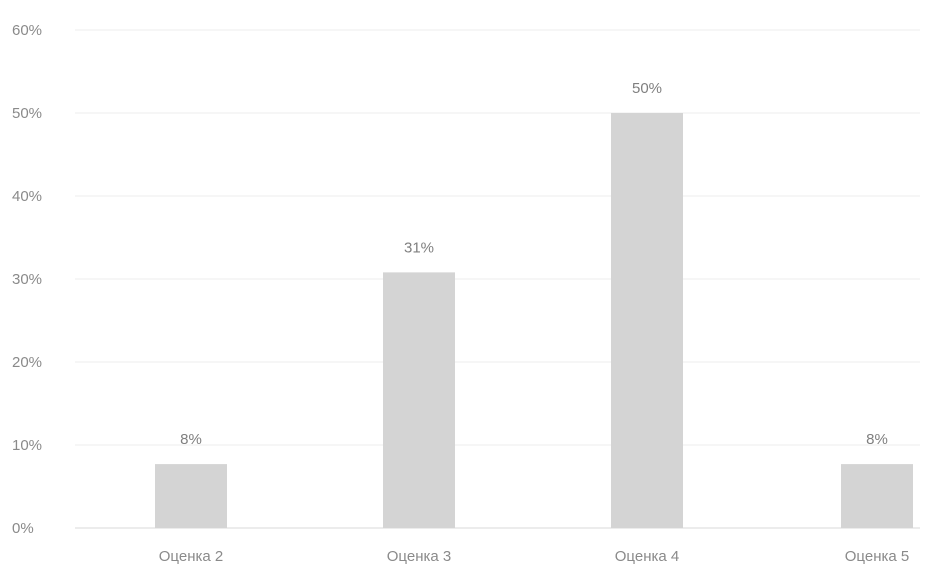 The height and width of the screenshot is (576, 927). What do you see at coordinates (27, 445) in the screenshot?
I see `y-tick-label: 10%` at bounding box center [27, 445].